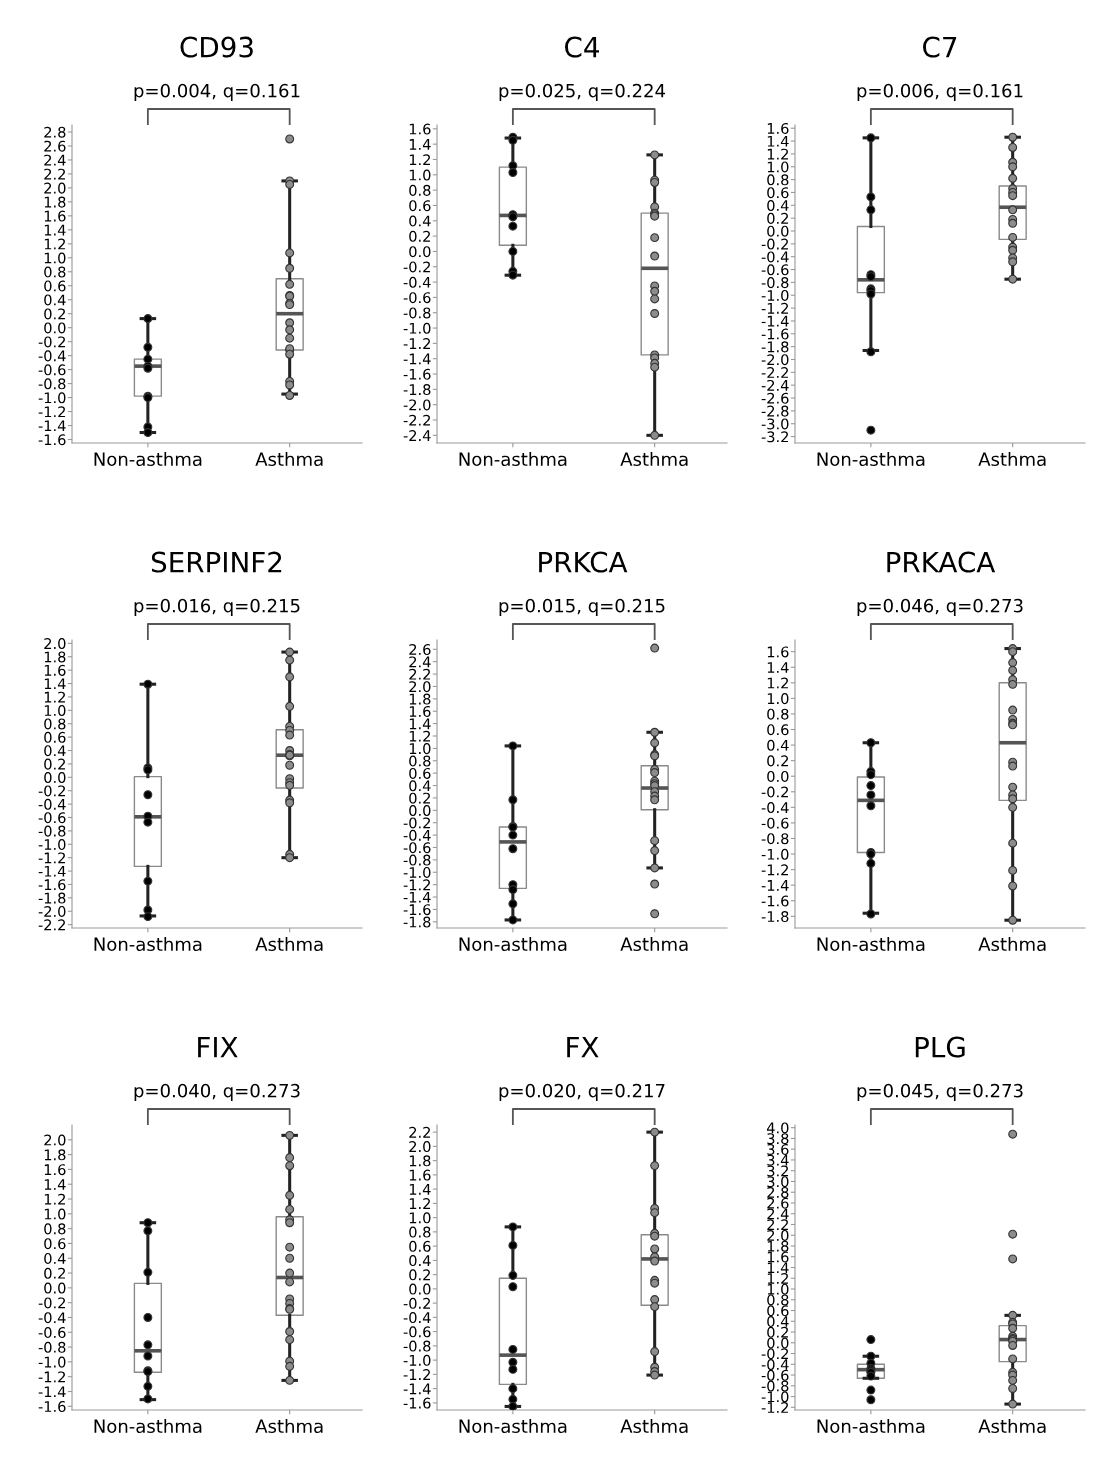 The image size is (1115, 1464). I want to click on text: p=0.016, q=0.215, so click(217, 607).